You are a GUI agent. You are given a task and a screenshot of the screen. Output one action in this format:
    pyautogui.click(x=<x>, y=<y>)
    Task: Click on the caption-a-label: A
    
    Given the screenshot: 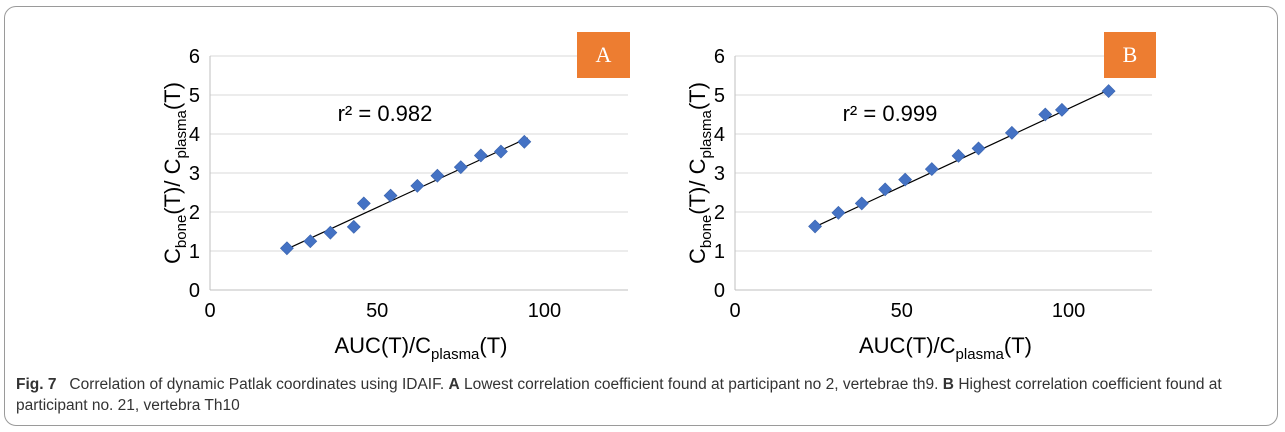 What is the action you would take?
    pyautogui.click(x=454, y=384)
    